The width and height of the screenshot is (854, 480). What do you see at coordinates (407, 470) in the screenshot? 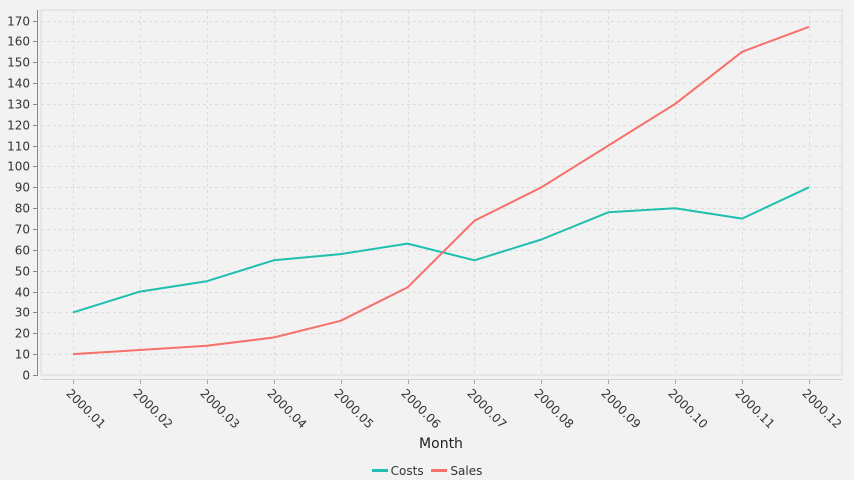
I see `legend-label: Costs` at bounding box center [407, 470].